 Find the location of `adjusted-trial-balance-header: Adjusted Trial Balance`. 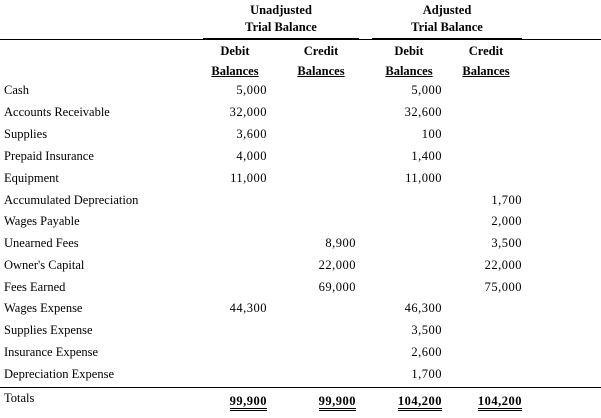

adjusted-trial-balance-header: Adjusted Trial Balance is located at coordinates (447, 19).